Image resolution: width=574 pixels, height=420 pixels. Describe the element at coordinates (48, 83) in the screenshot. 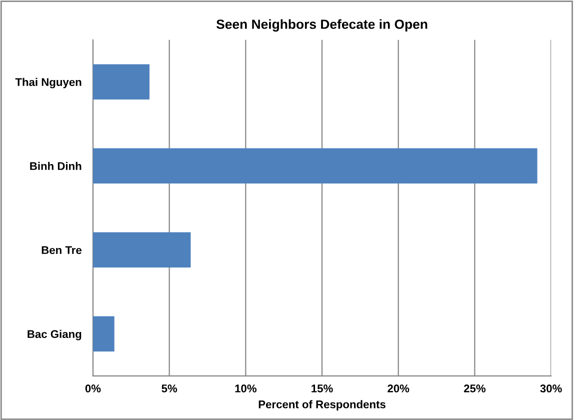

I see `y-tick-label: Thai Nguyen` at that location.